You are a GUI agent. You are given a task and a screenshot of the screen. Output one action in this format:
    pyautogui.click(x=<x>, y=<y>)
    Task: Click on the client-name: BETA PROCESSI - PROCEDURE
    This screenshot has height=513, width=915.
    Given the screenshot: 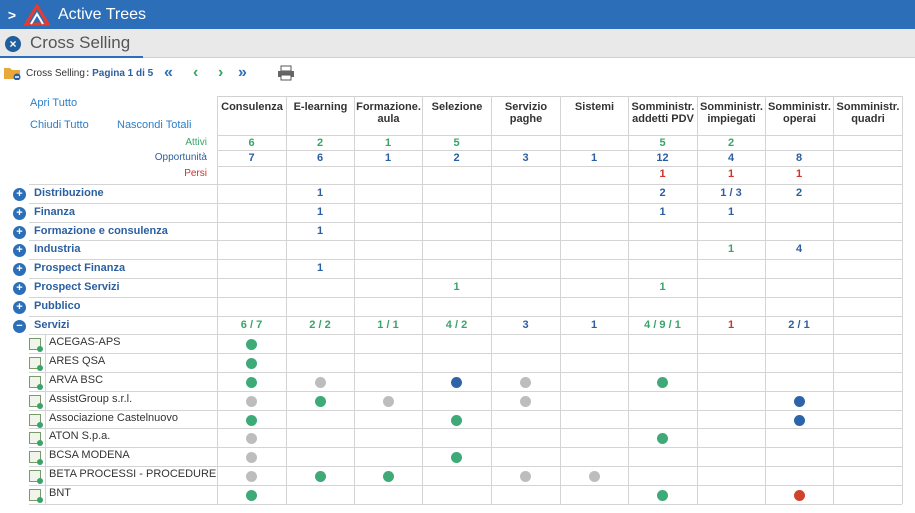 What is the action you would take?
    pyautogui.click(x=133, y=474)
    